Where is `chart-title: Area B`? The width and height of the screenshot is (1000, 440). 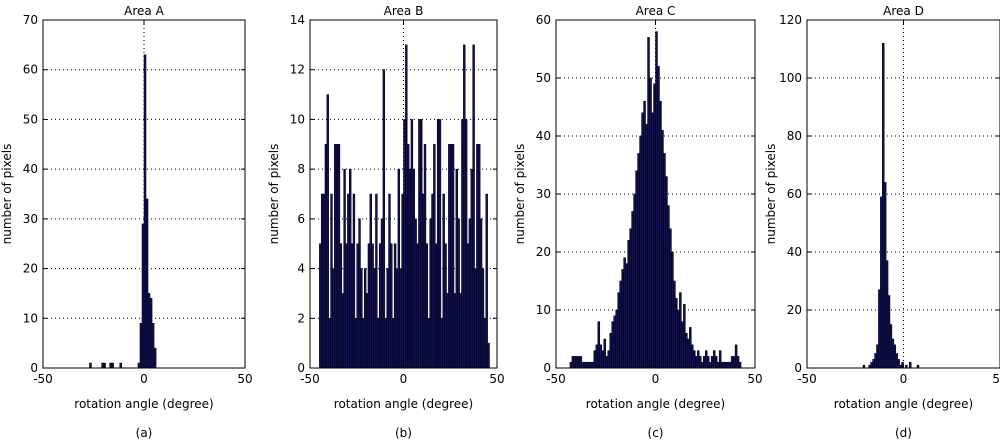
chart-title: Area B is located at coordinates (404, 11).